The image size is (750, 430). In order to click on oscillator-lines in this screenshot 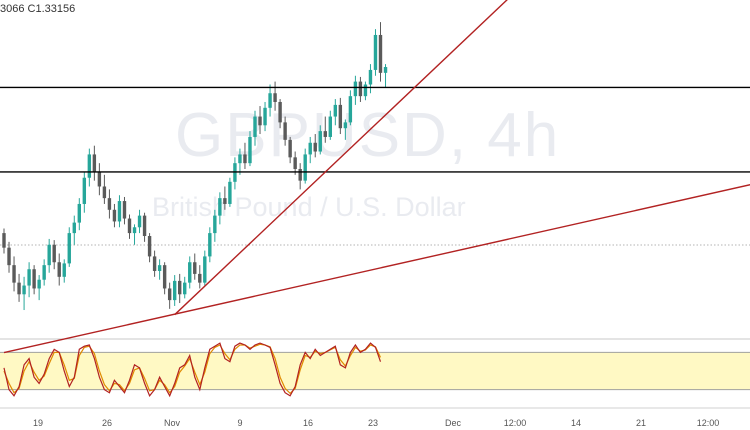, I will do `click(192, 370)`.